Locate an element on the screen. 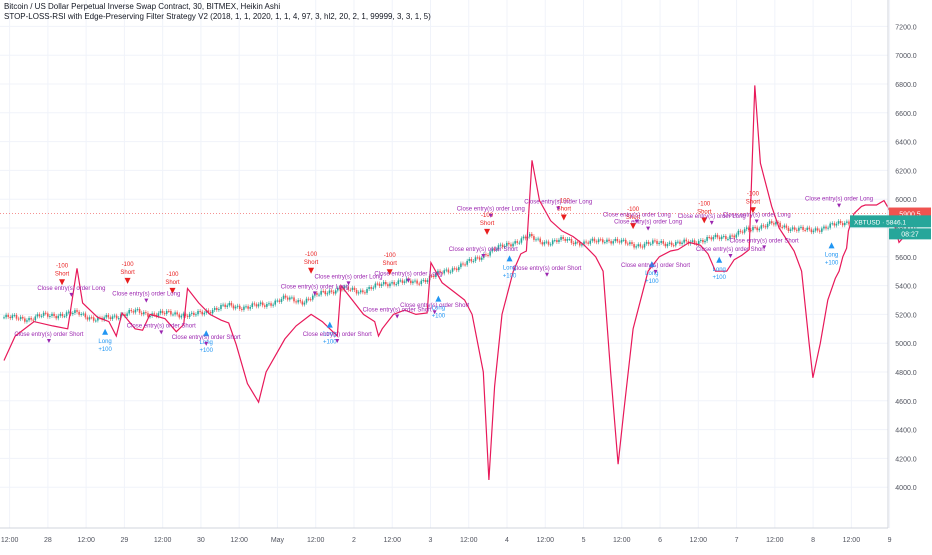 This screenshot has width=932, height=555. x-tick-label: 6 is located at coordinates (660, 540).